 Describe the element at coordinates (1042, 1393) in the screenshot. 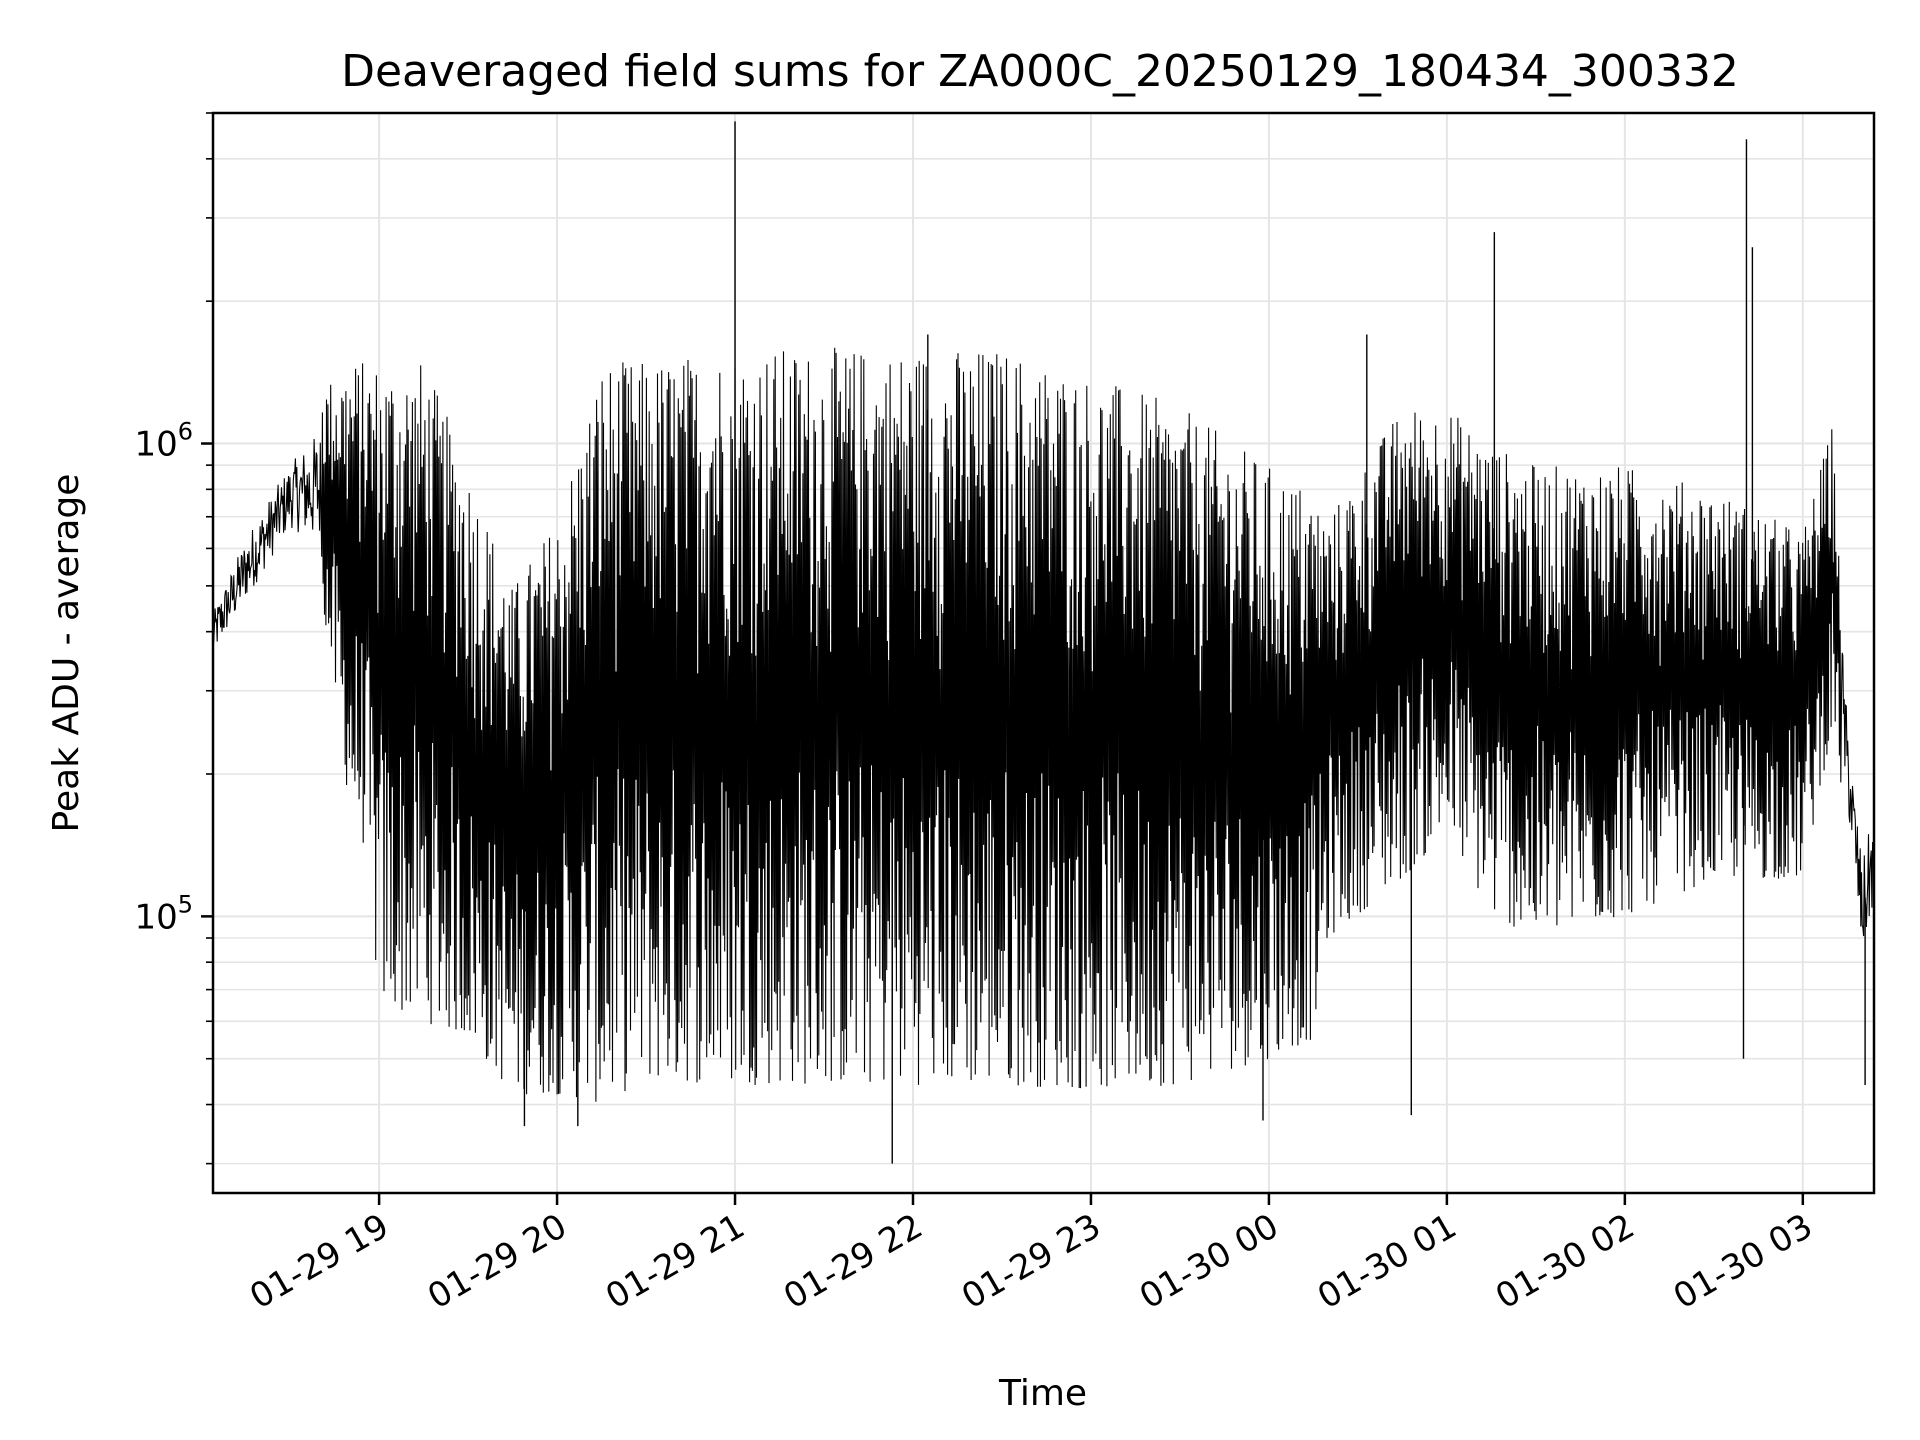

I see `x-axis-label: Time` at that location.